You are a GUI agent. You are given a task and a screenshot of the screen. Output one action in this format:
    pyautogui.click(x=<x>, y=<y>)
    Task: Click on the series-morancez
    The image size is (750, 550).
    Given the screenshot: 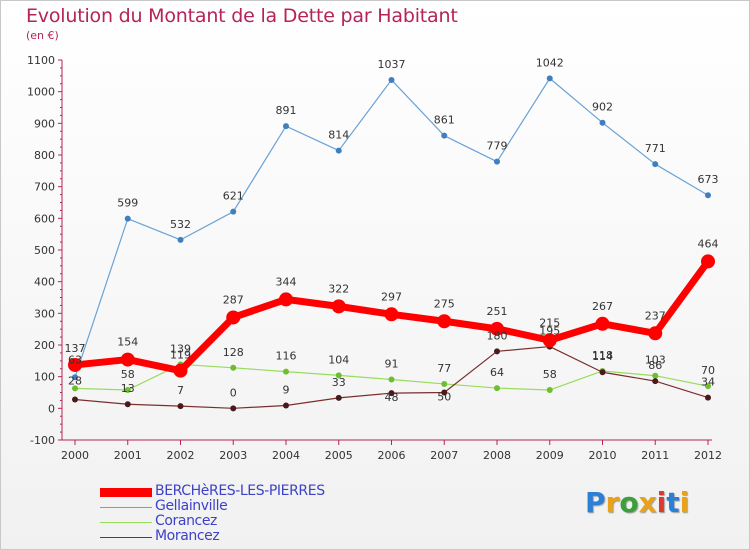 What is the action you would take?
    pyautogui.click(x=391, y=377)
    